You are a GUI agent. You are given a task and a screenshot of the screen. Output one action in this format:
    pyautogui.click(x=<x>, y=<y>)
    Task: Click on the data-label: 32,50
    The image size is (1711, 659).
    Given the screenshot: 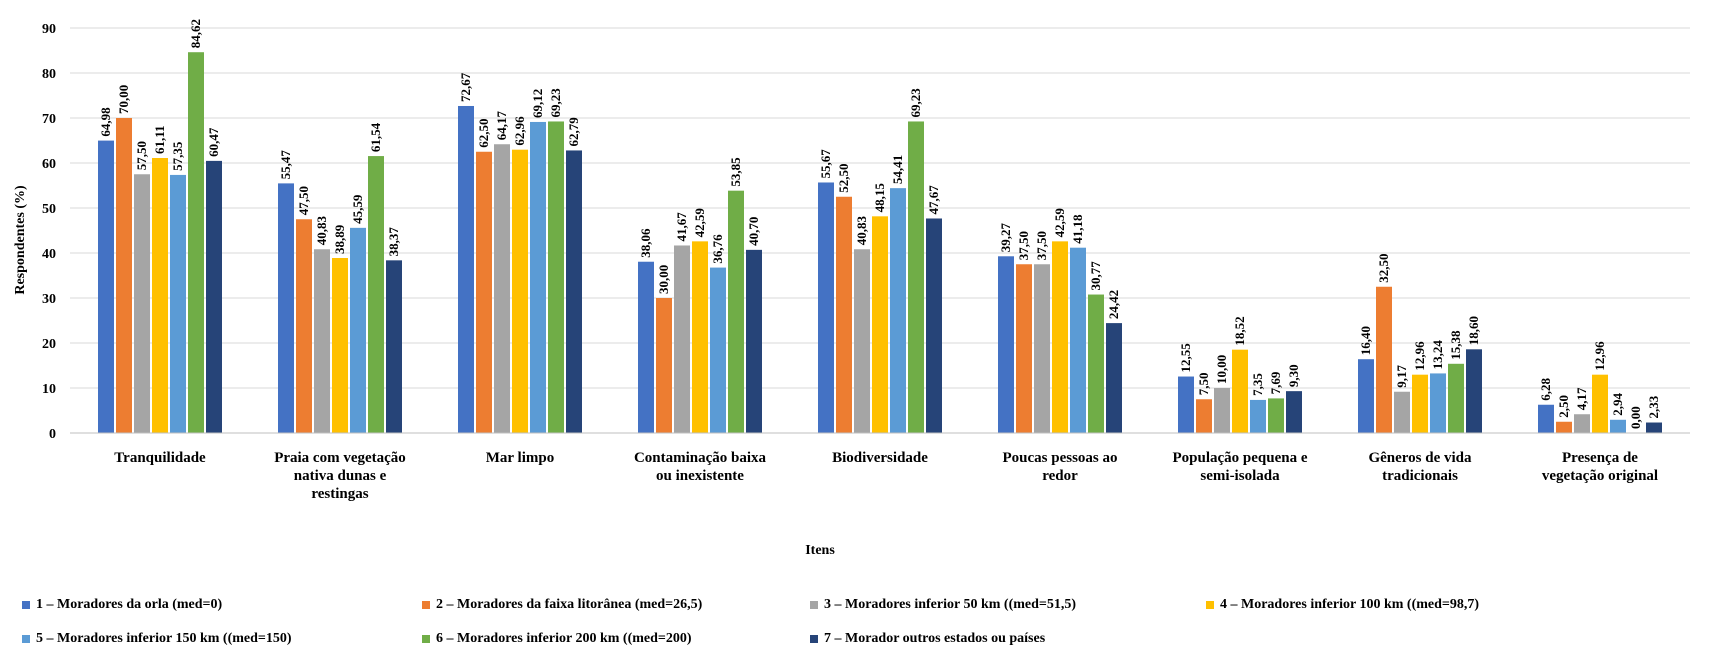 What is the action you would take?
    pyautogui.click(x=1383, y=268)
    